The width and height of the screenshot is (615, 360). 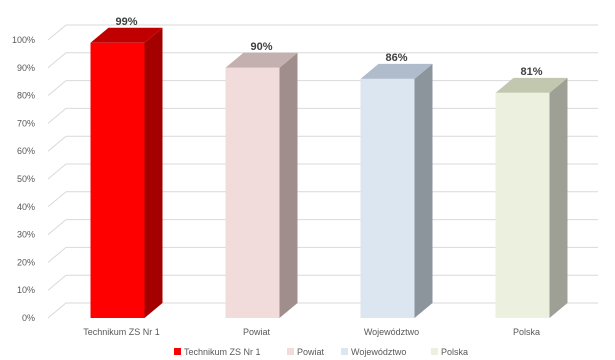 What do you see at coordinates (26, 262) in the screenshot?
I see `y-tick-label: 20%` at bounding box center [26, 262].